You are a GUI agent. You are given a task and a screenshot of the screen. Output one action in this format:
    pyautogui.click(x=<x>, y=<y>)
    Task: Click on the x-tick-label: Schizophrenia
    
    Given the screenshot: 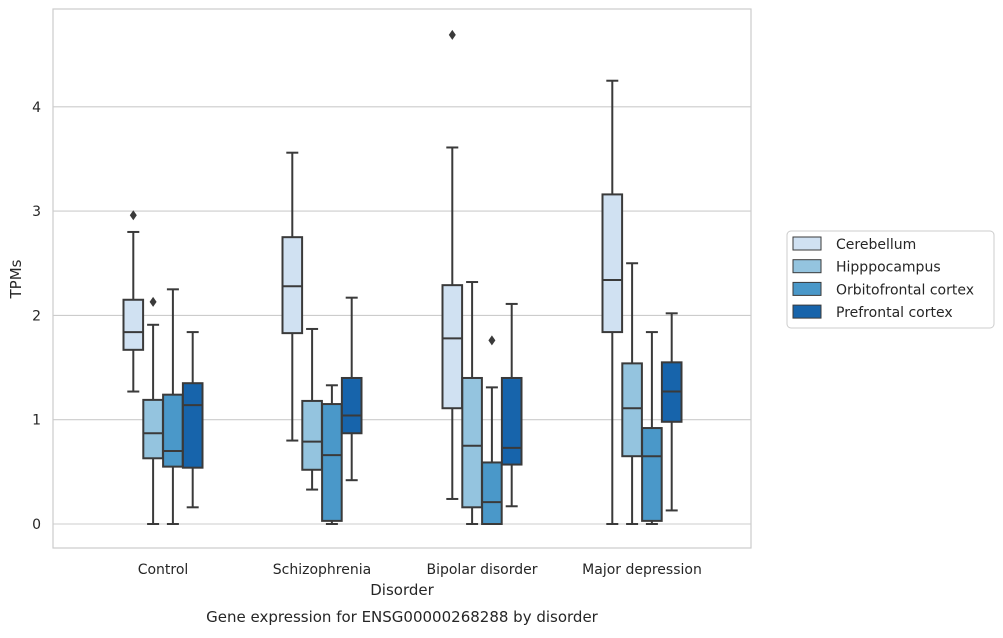 What is the action you would take?
    pyautogui.click(x=322, y=570)
    